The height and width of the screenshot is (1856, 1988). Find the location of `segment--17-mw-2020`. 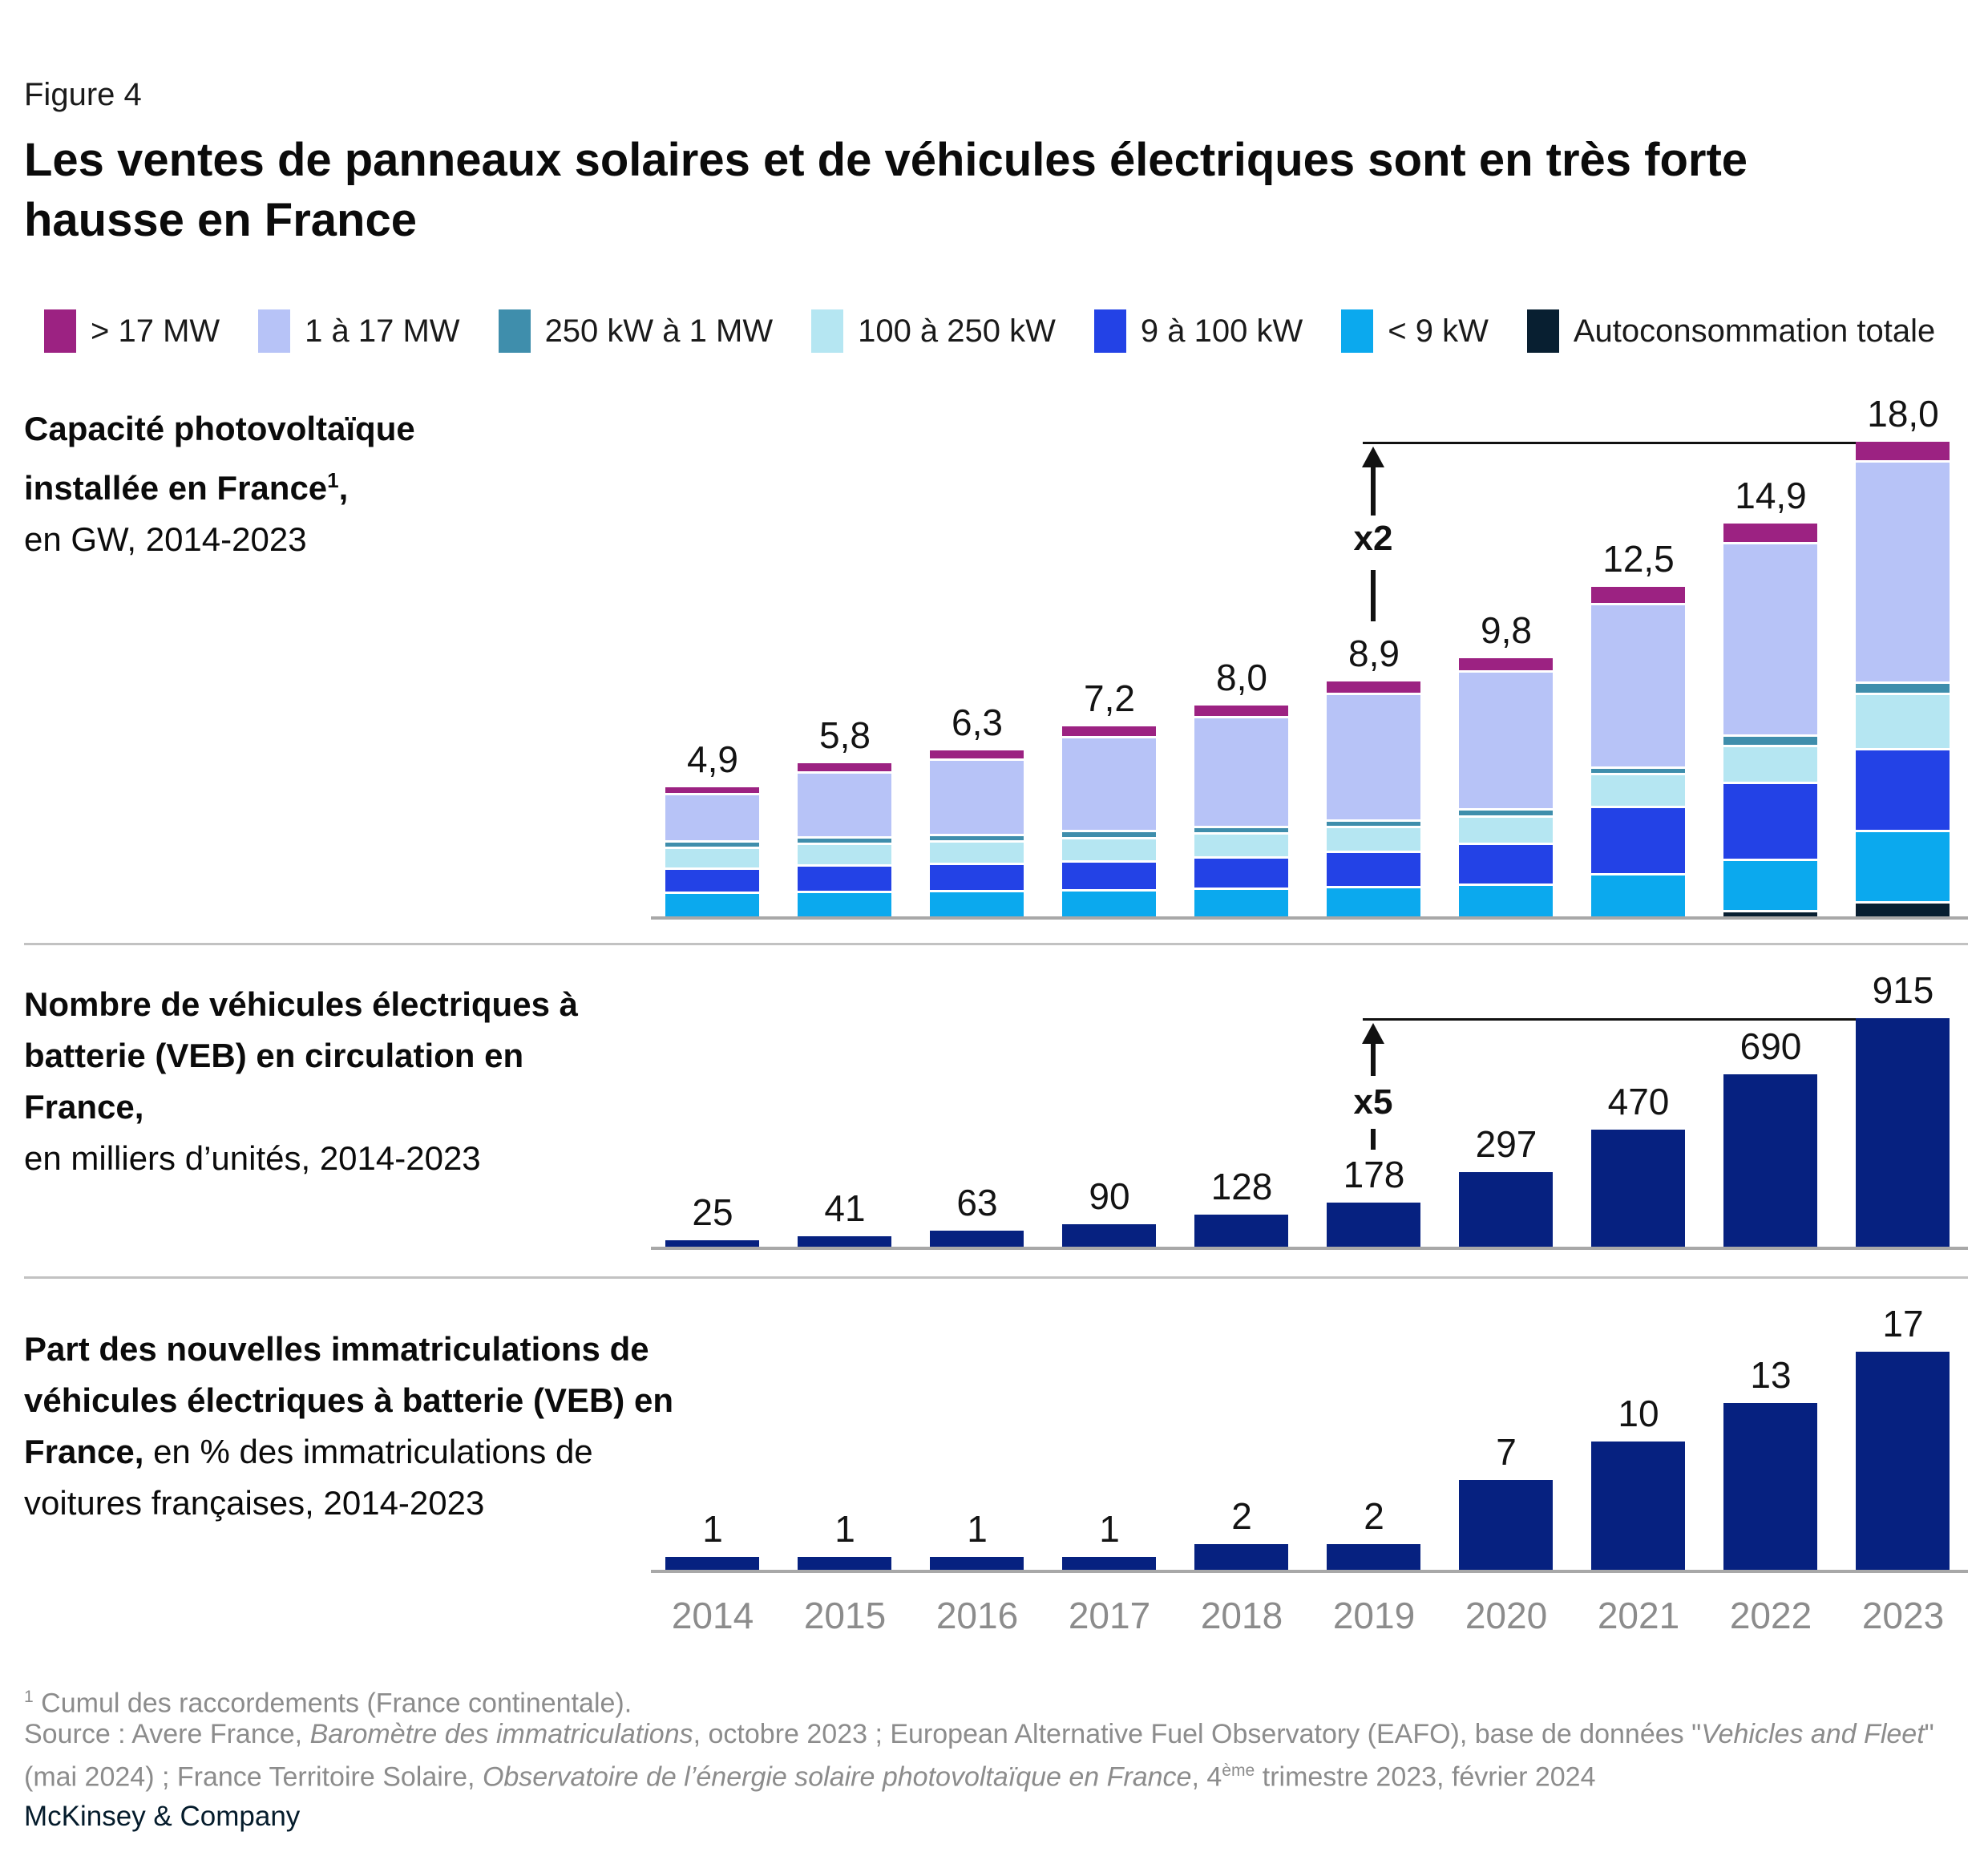

segment--17-mw-2020 is located at coordinates (1506, 665).